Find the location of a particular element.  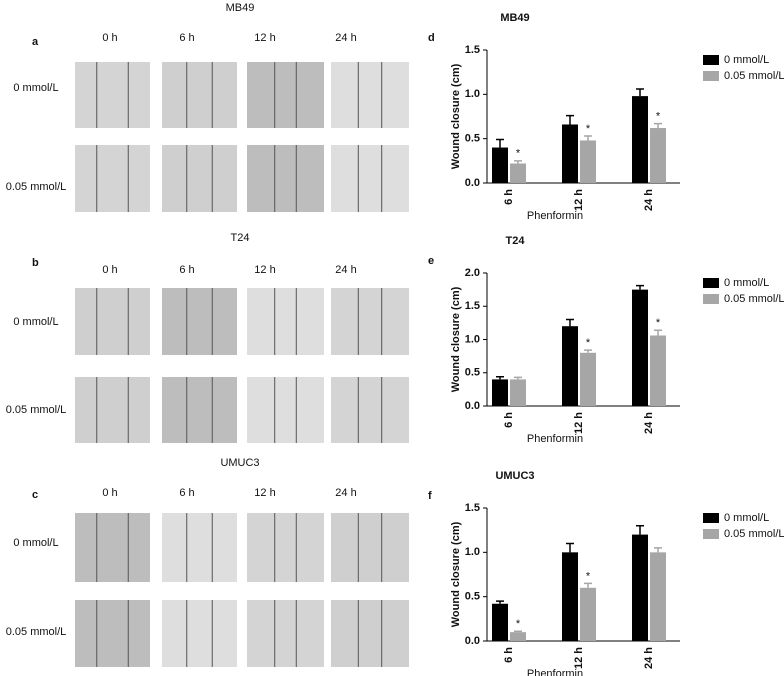

chart-title: UMUC3 is located at coordinates (514, 476).